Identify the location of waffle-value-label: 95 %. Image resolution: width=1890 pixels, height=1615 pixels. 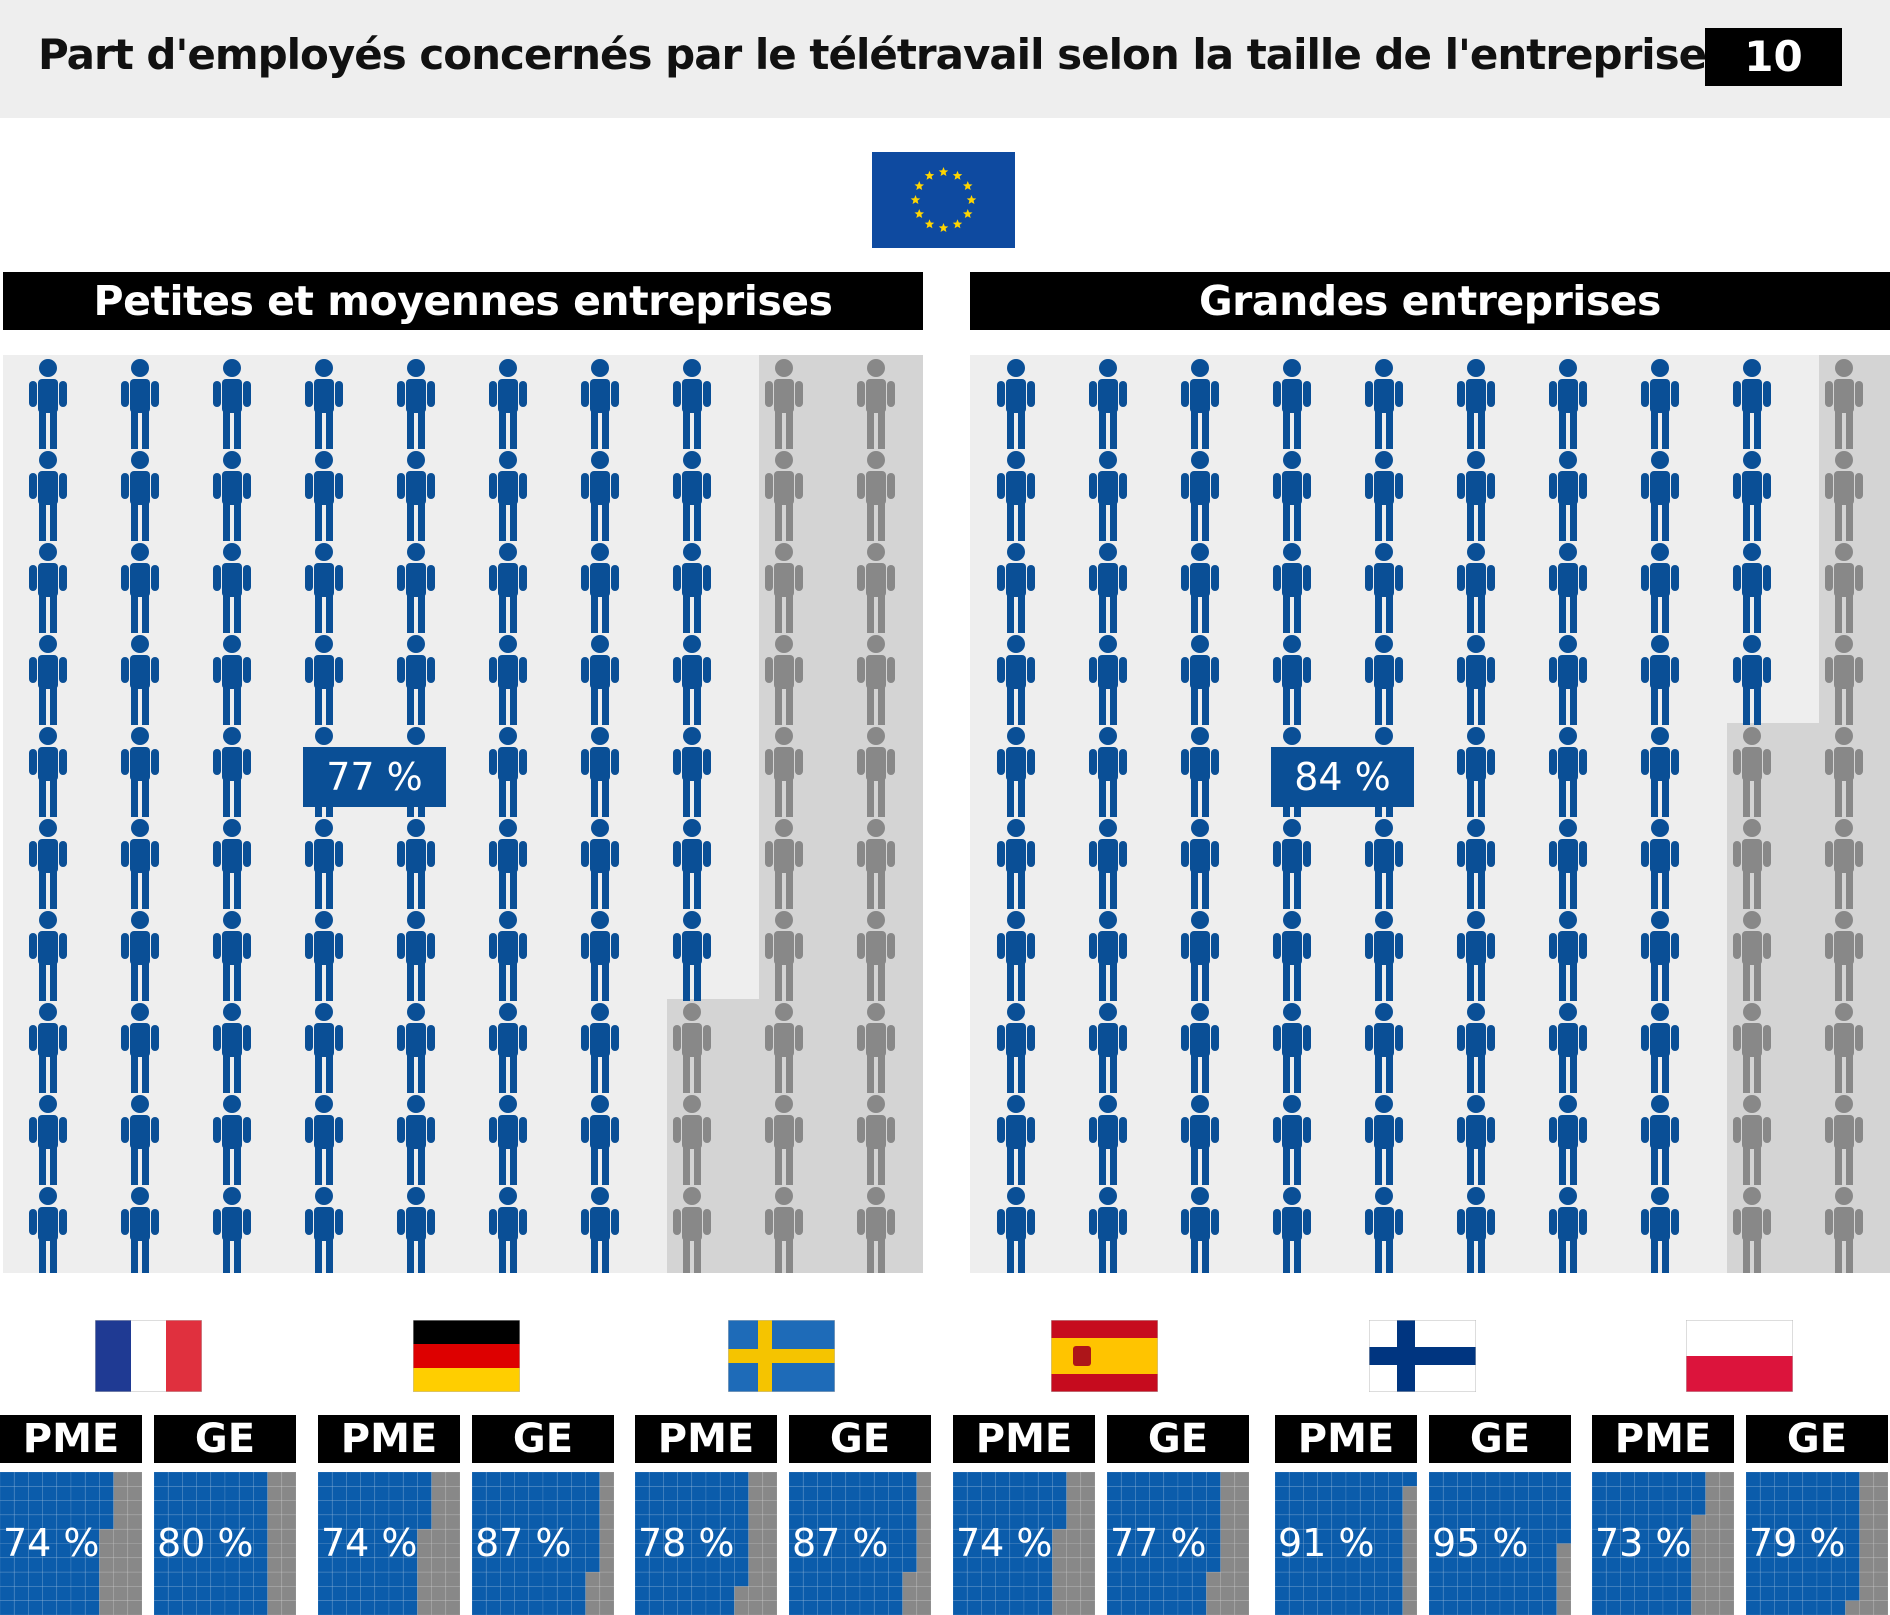
(1480, 1543).